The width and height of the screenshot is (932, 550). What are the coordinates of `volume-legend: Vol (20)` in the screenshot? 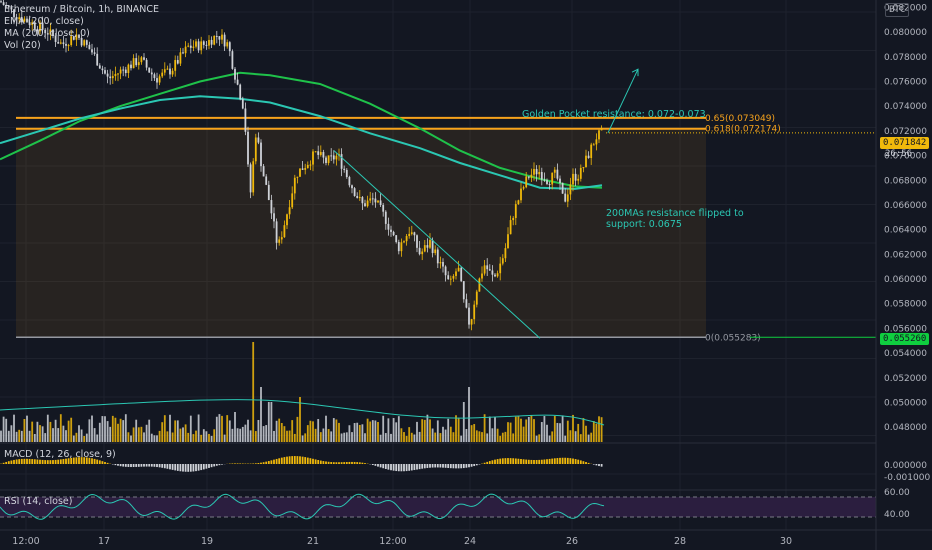 It's located at (22, 45).